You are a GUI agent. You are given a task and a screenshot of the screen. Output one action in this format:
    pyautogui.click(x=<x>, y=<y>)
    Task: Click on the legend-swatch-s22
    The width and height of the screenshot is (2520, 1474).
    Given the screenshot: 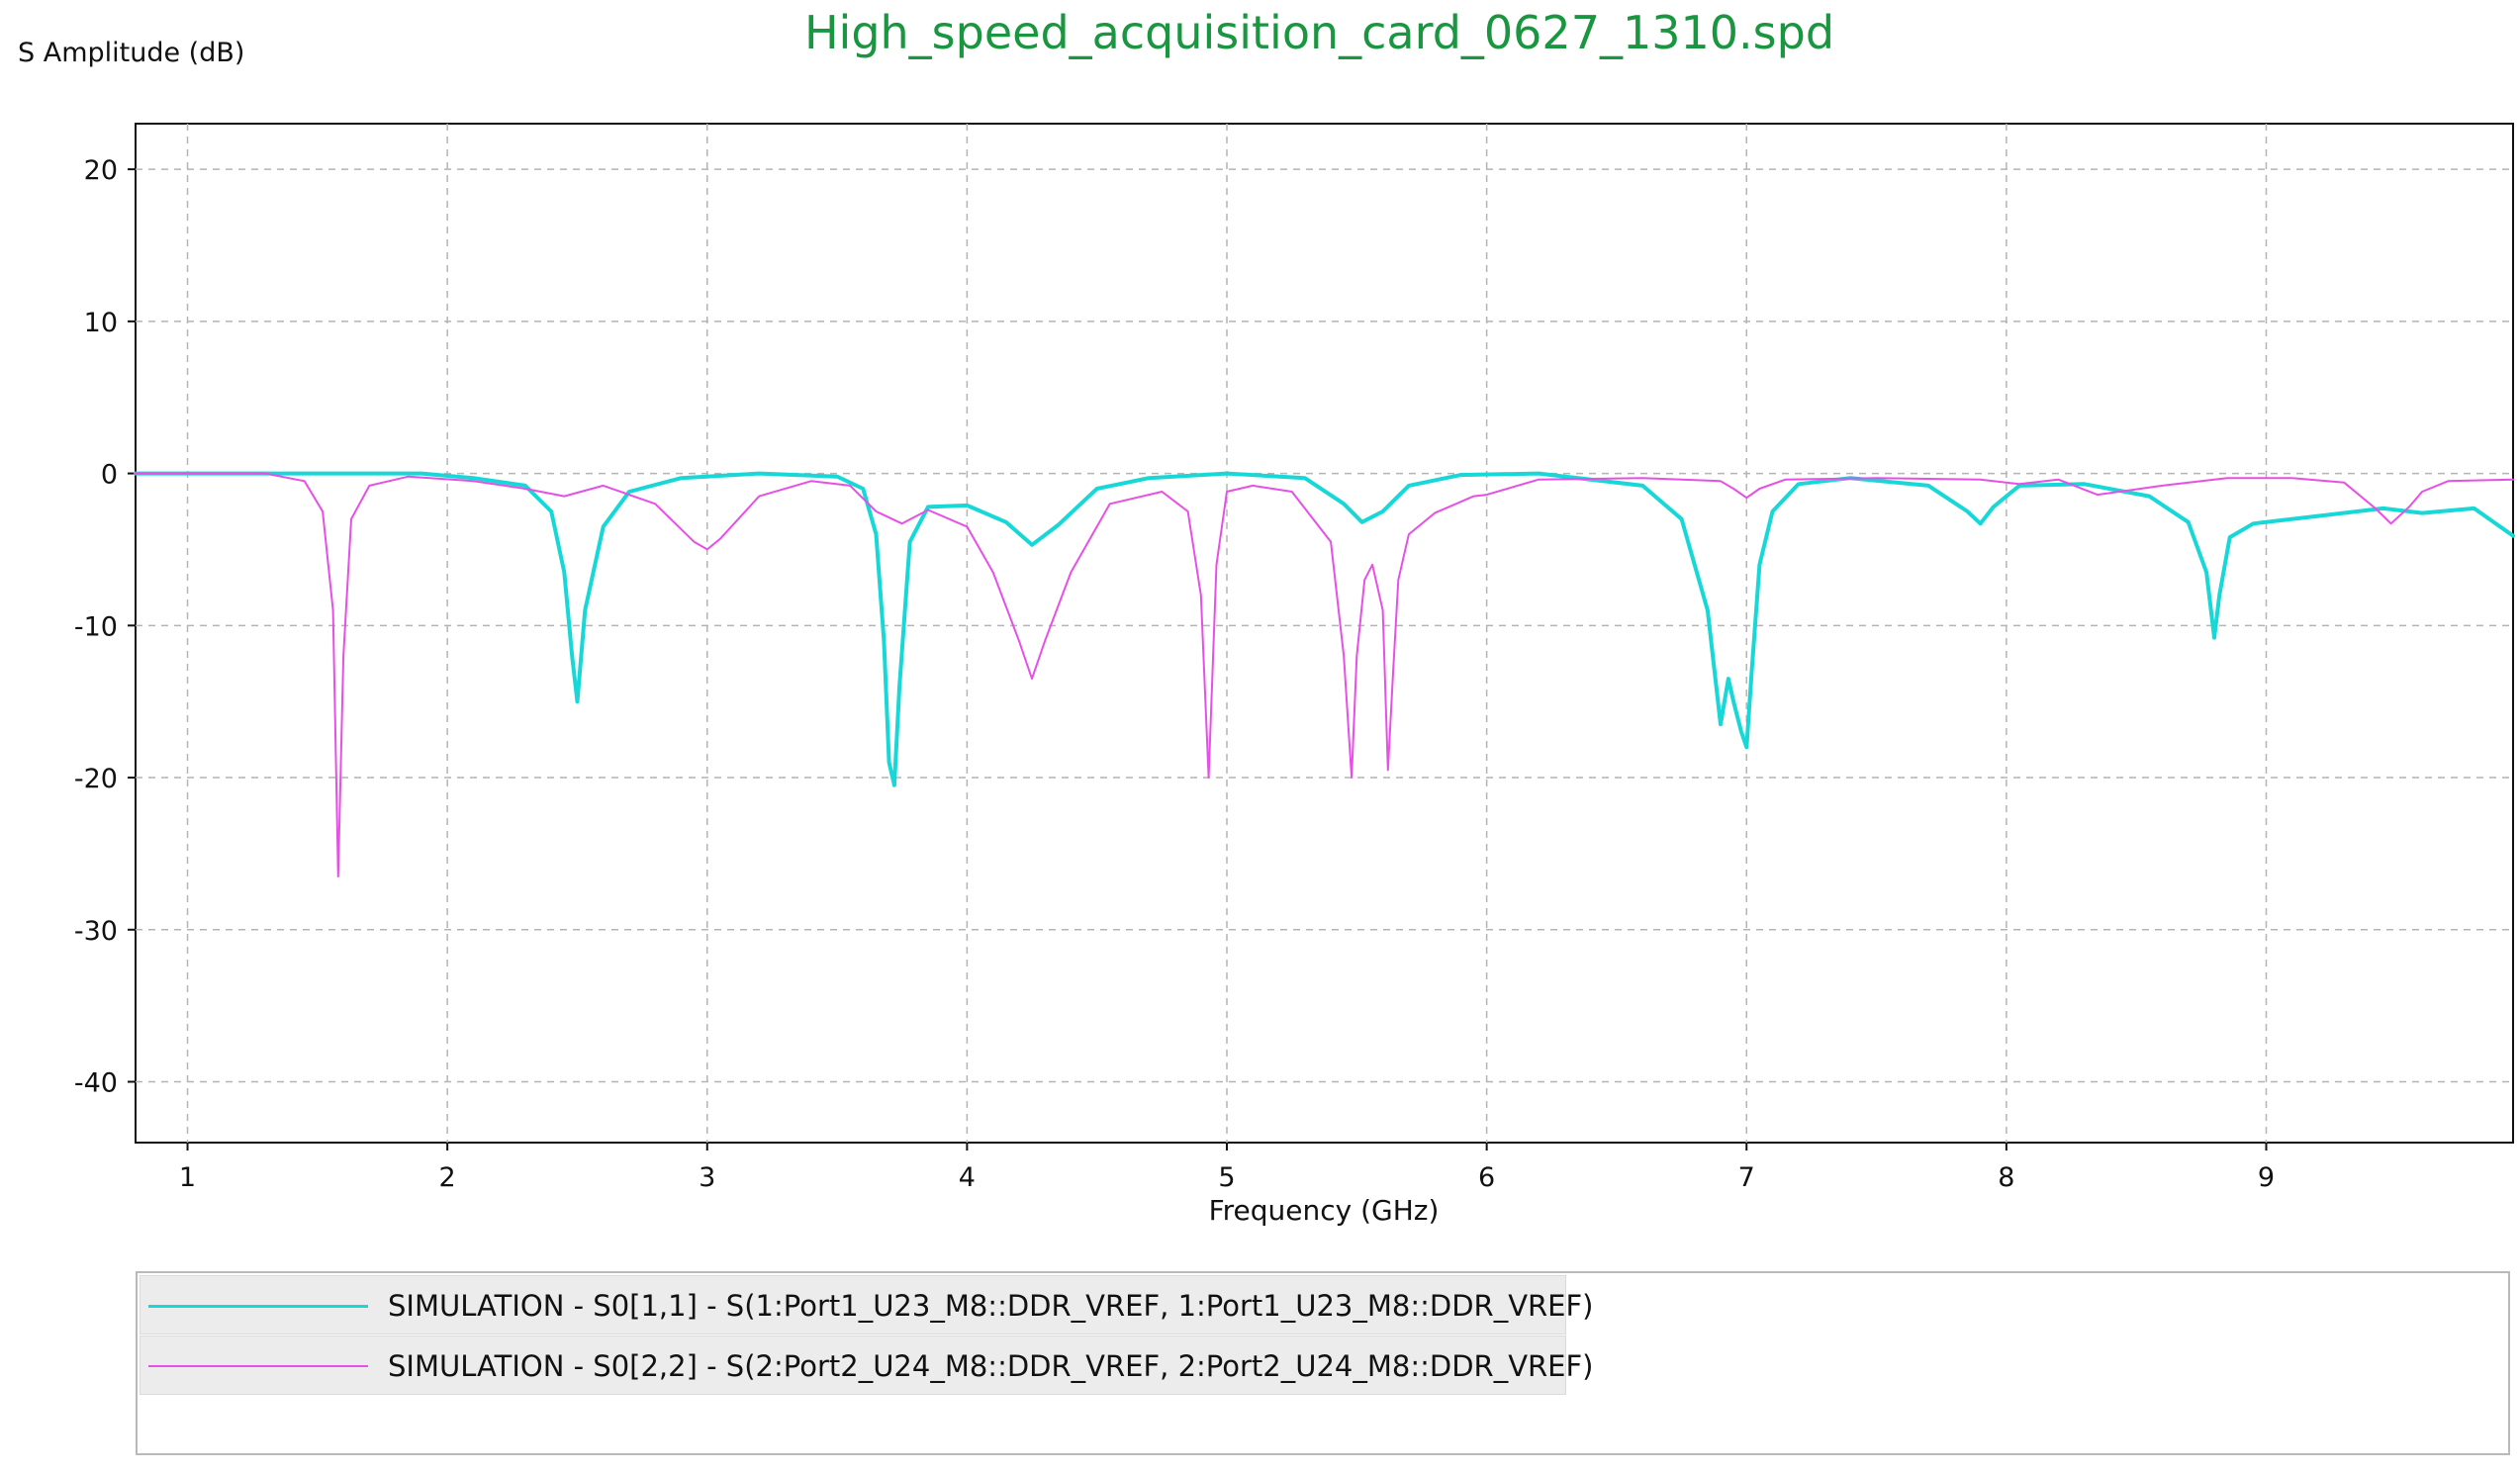 What is the action you would take?
    pyautogui.click(x=258, y=1366)
    